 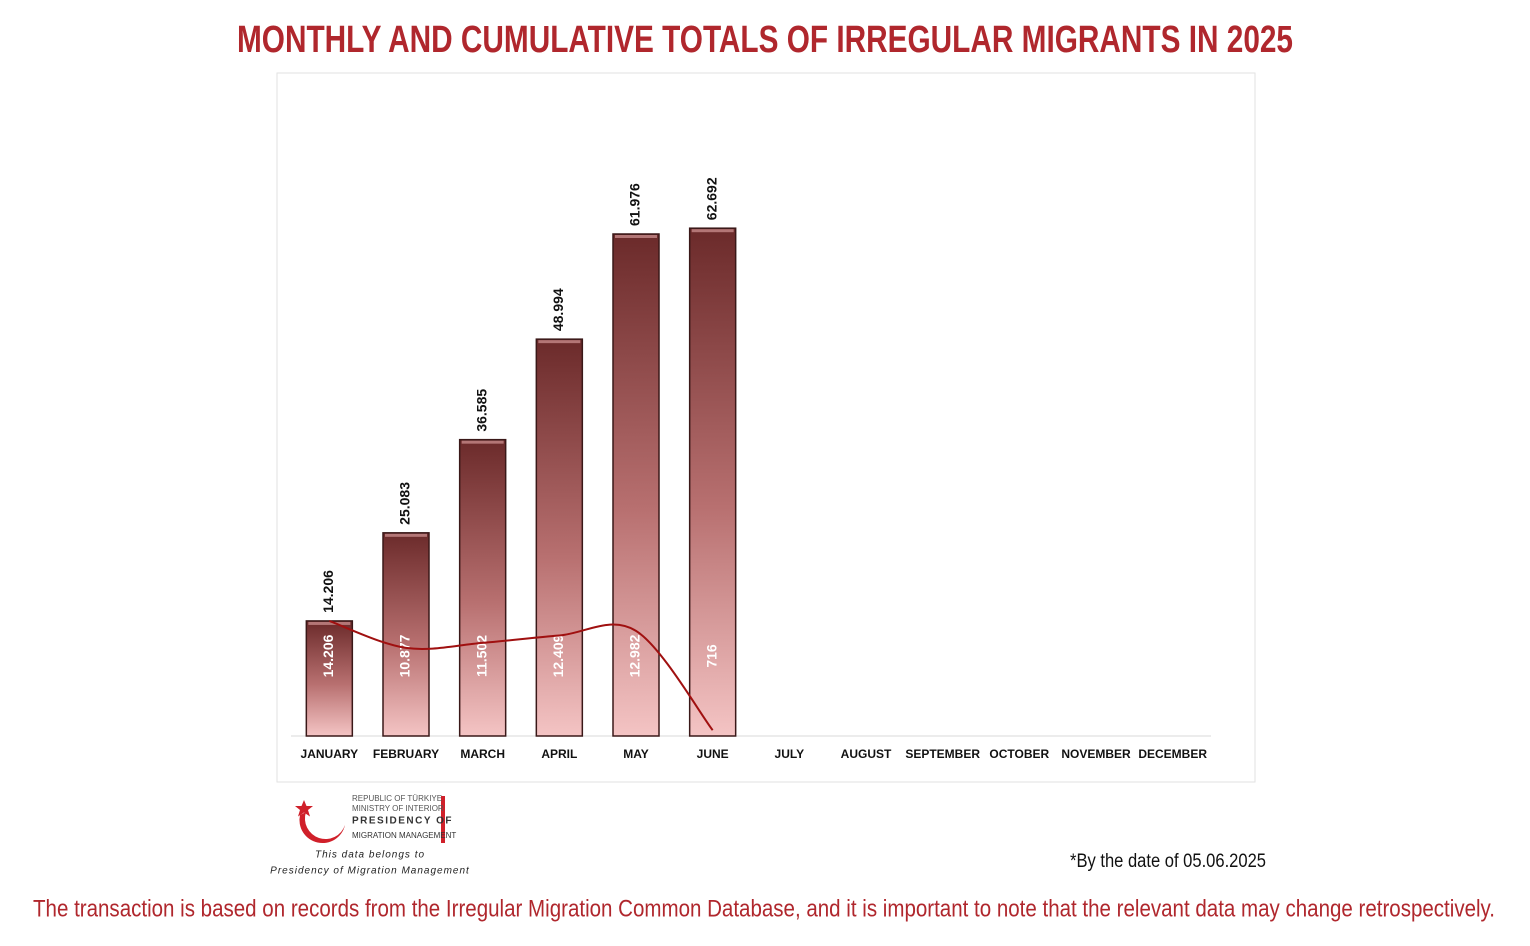 I want to click on x-tick-label: JULY, so click(x=790, y=754).